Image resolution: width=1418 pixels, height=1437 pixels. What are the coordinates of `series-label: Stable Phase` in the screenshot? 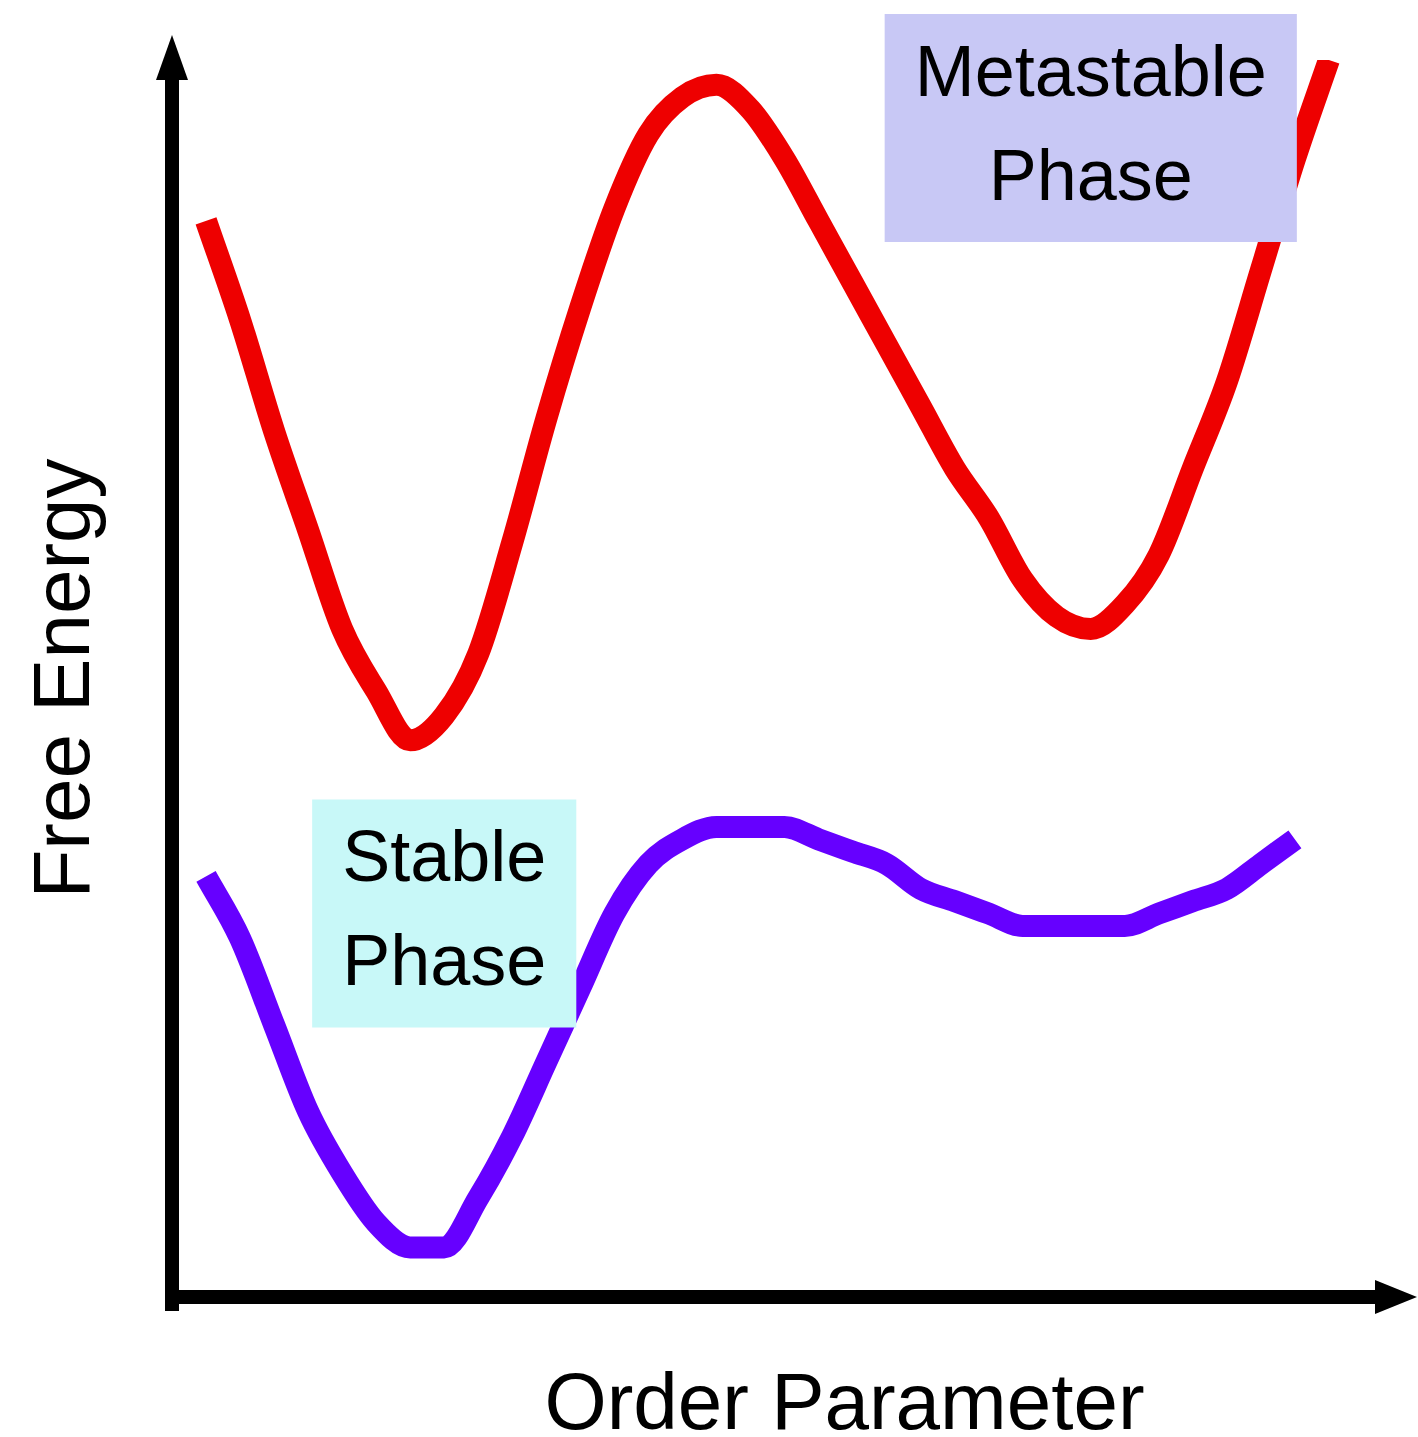 It's located at (444, 908).